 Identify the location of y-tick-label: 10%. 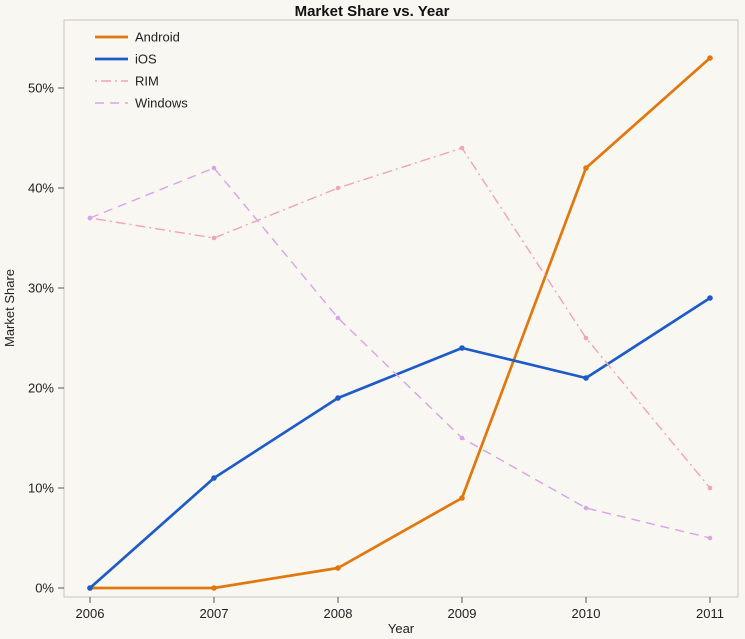
(41, 488).